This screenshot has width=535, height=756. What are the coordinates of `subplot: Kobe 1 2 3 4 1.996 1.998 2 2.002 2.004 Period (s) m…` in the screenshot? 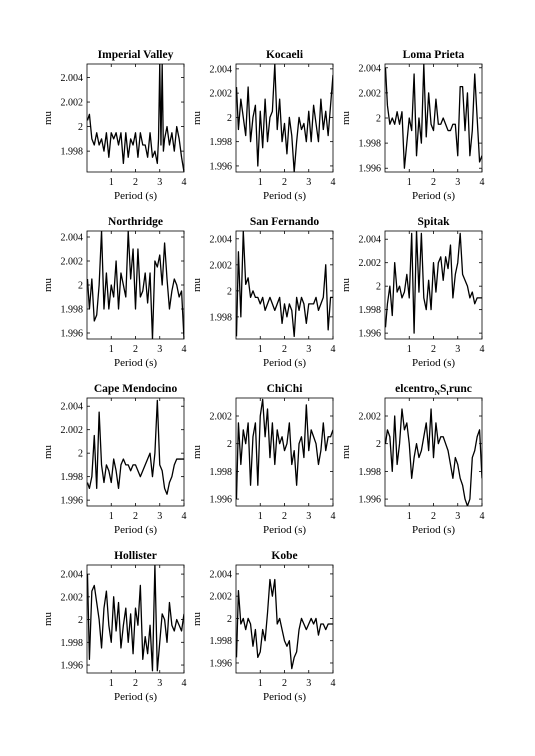 It's located at (263, 626).